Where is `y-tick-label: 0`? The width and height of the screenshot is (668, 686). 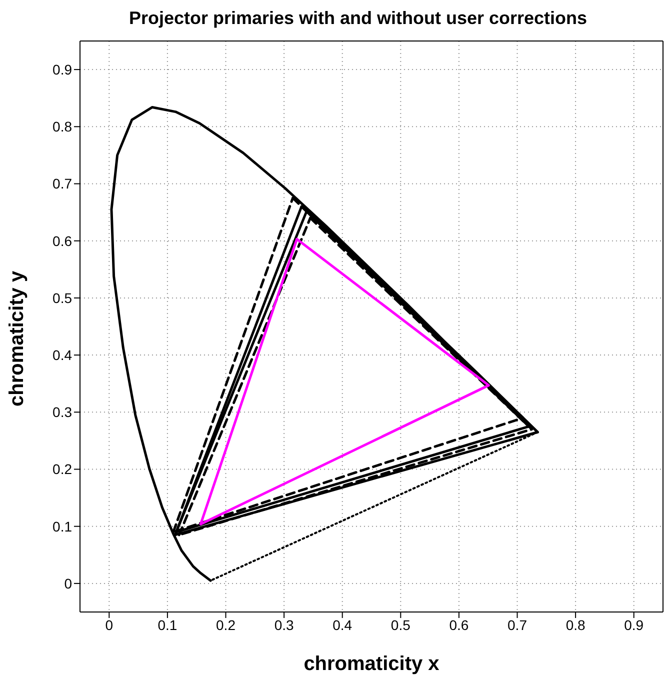
y-tick-label: 0 is located at coordinates (68, 583).